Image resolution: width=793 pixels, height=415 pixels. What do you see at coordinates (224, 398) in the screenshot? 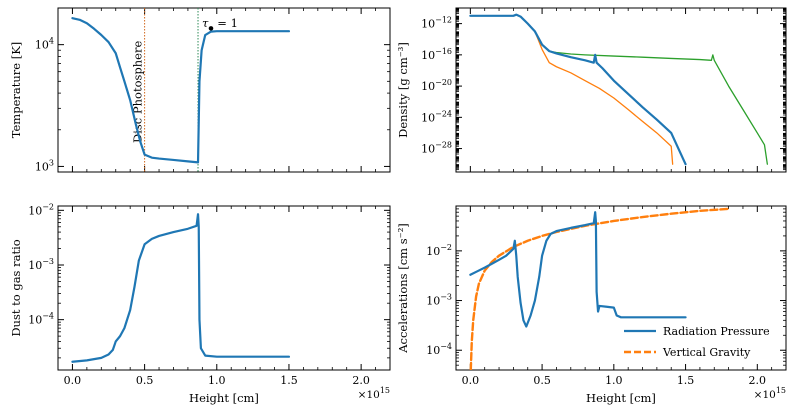
I see `dust-x-label: Height [cm]` at bounding box center [224, 398].